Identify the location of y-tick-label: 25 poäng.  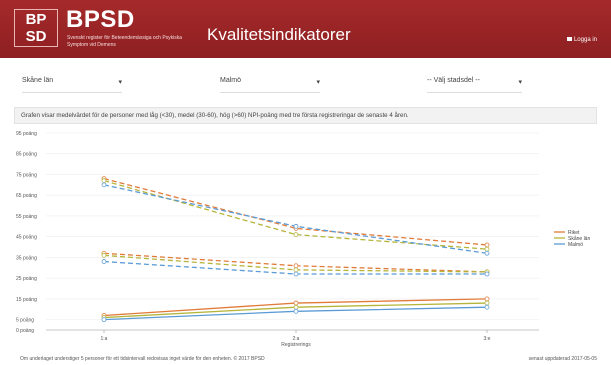
(26, 279).